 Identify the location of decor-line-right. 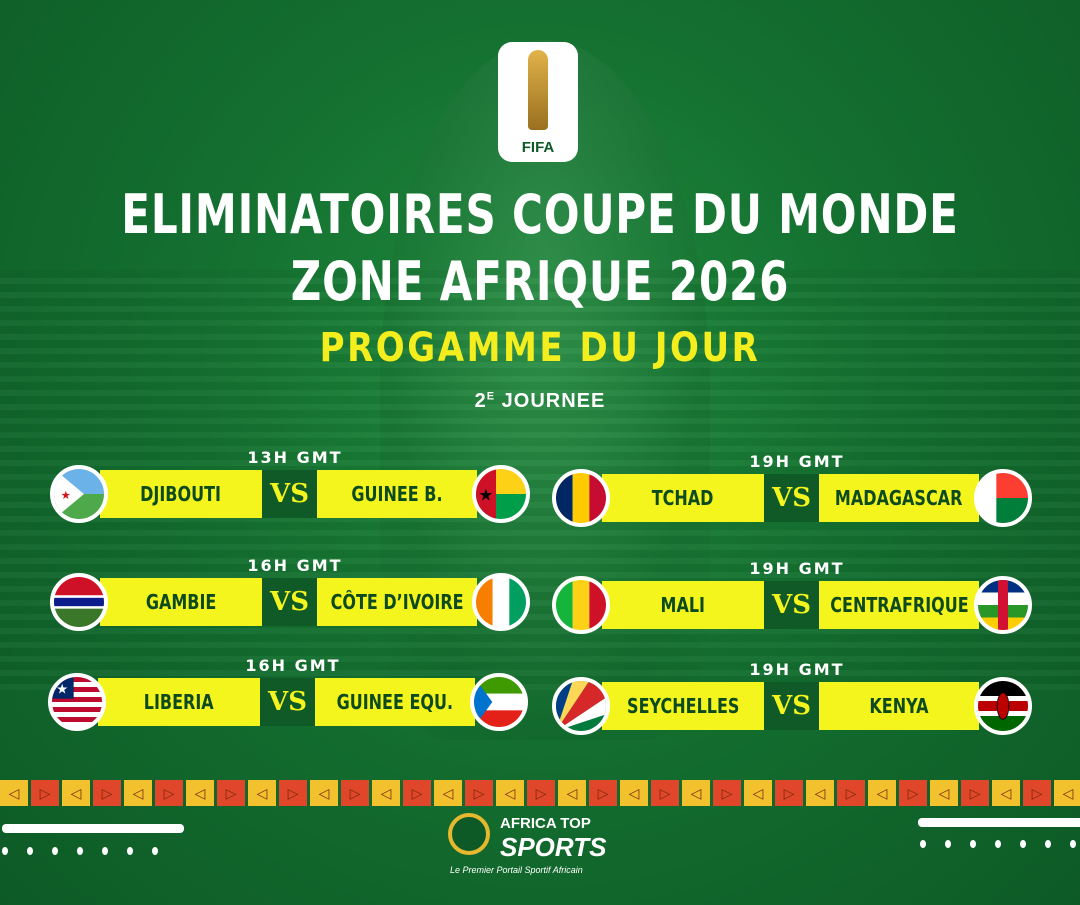
(999, 822).